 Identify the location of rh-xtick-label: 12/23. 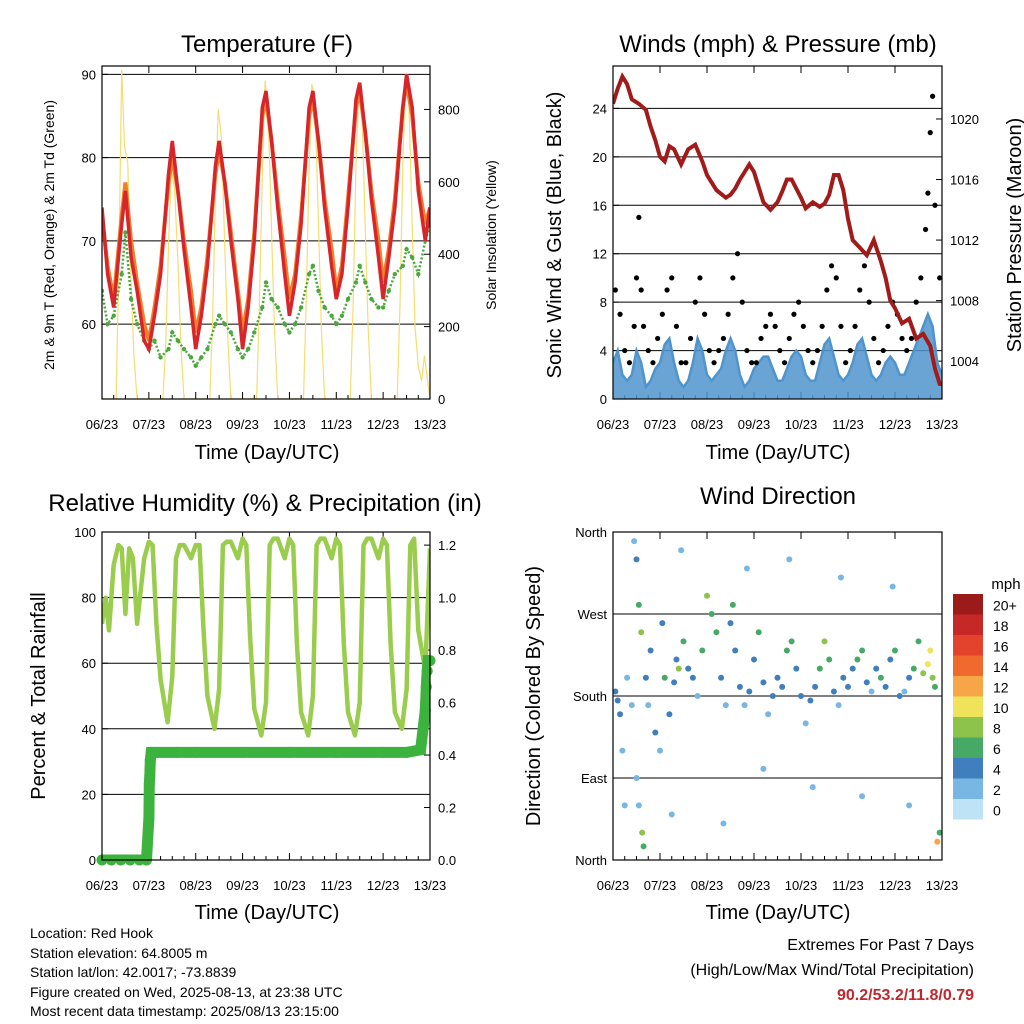
(383, 885).